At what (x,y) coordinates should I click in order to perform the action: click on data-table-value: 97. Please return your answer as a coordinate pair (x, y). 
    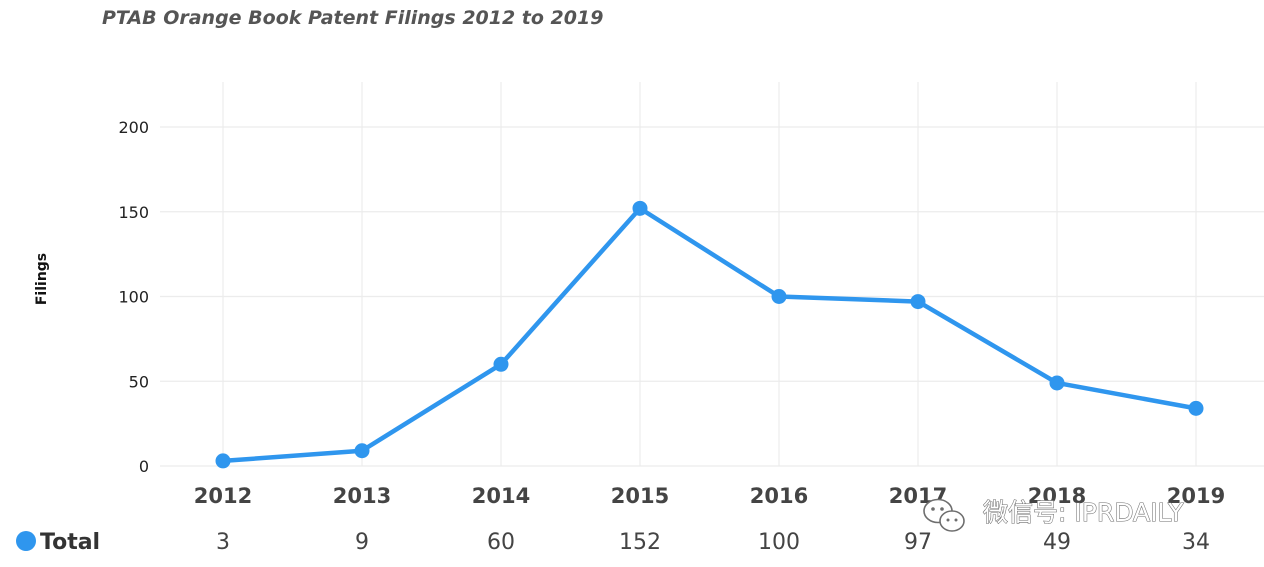
    Looking at the image, I should click on (918, 542).